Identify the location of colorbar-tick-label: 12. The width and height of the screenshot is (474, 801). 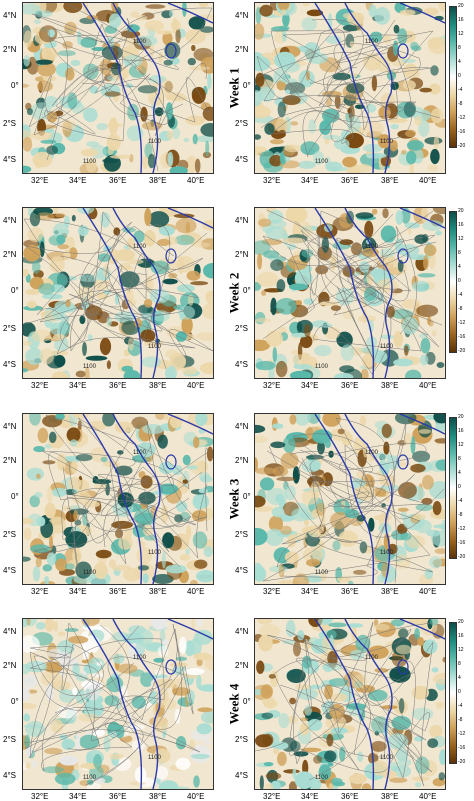
(461, 34).